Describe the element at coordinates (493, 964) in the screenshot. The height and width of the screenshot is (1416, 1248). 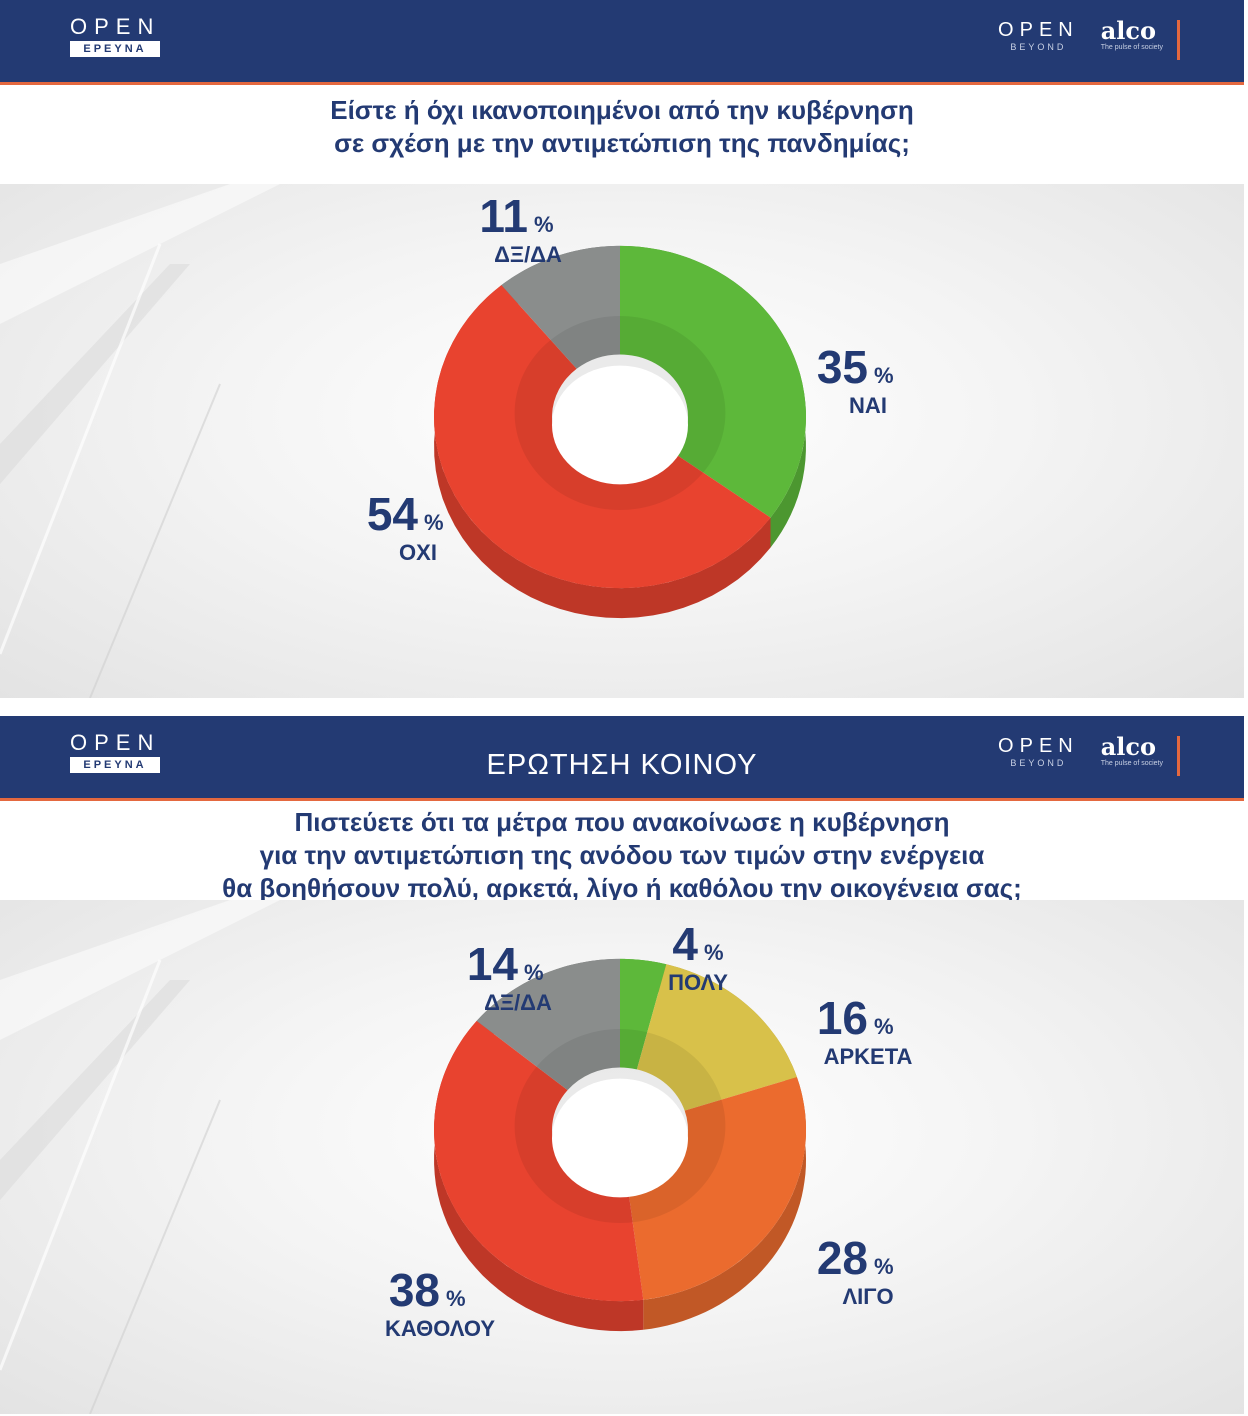
I see `slice-value: 14` at that location.